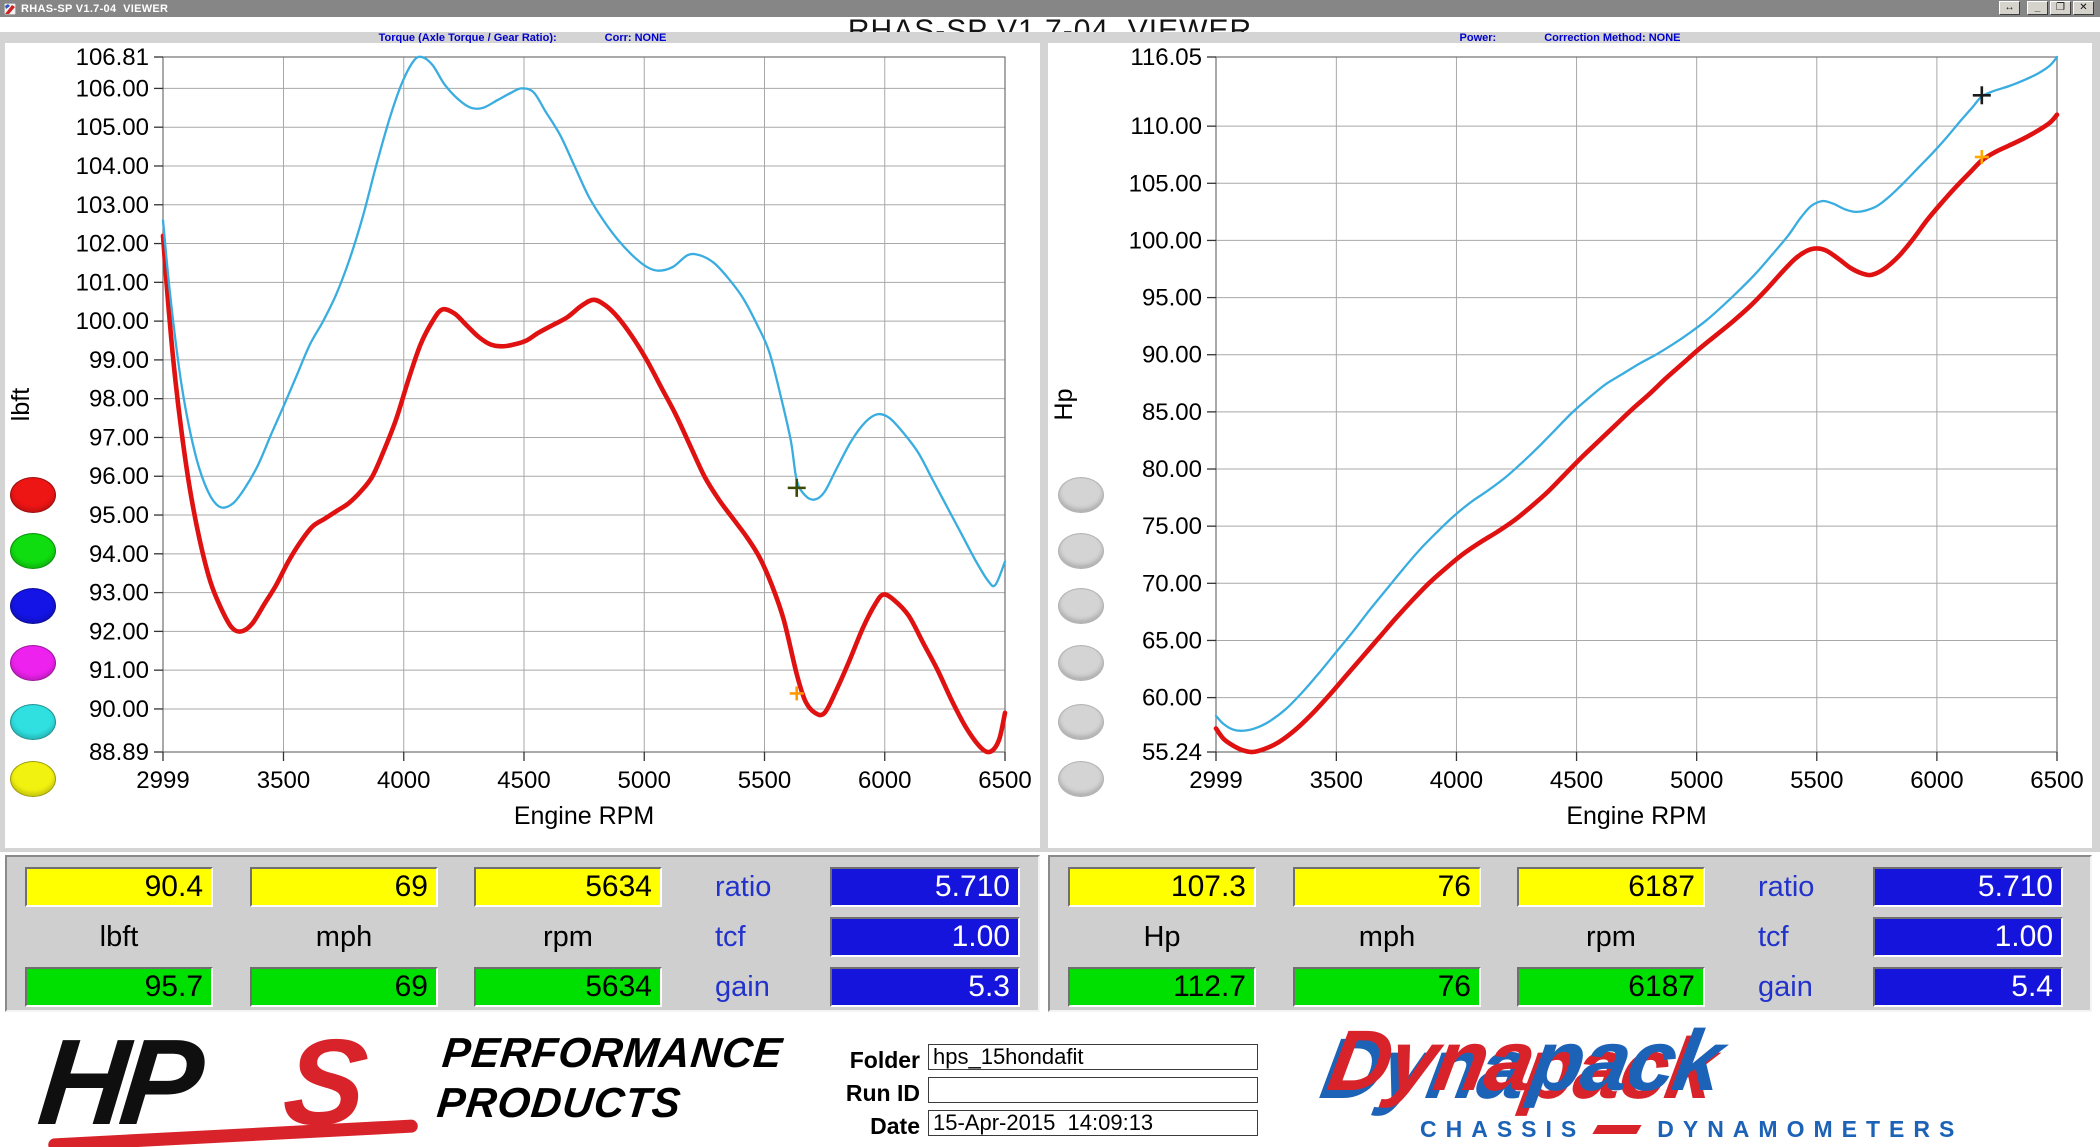 This screenshot has width=2100, height=1147. What do you see at coordinates (119, 554) in the screenshot?
I see `y-tick-label: 94.00` at bounding box center [119, 554].